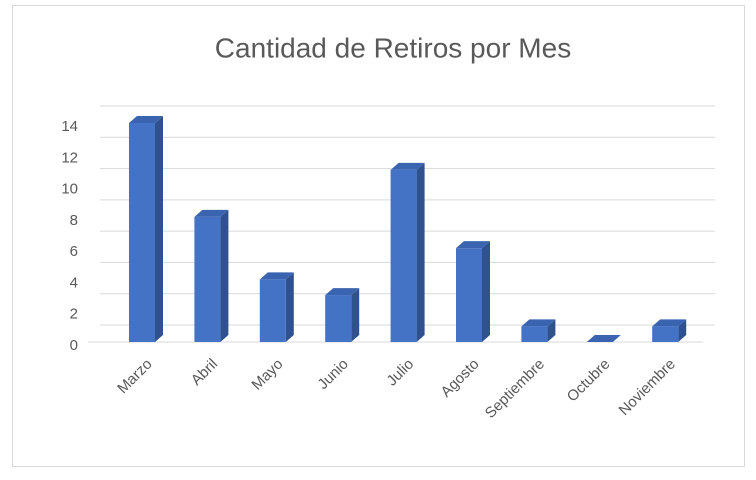 This screenshot has width=756, height=480. Describe the element at coordinates (69, 126) in the screenshot. I see `y-tick-label: 14` at that location.